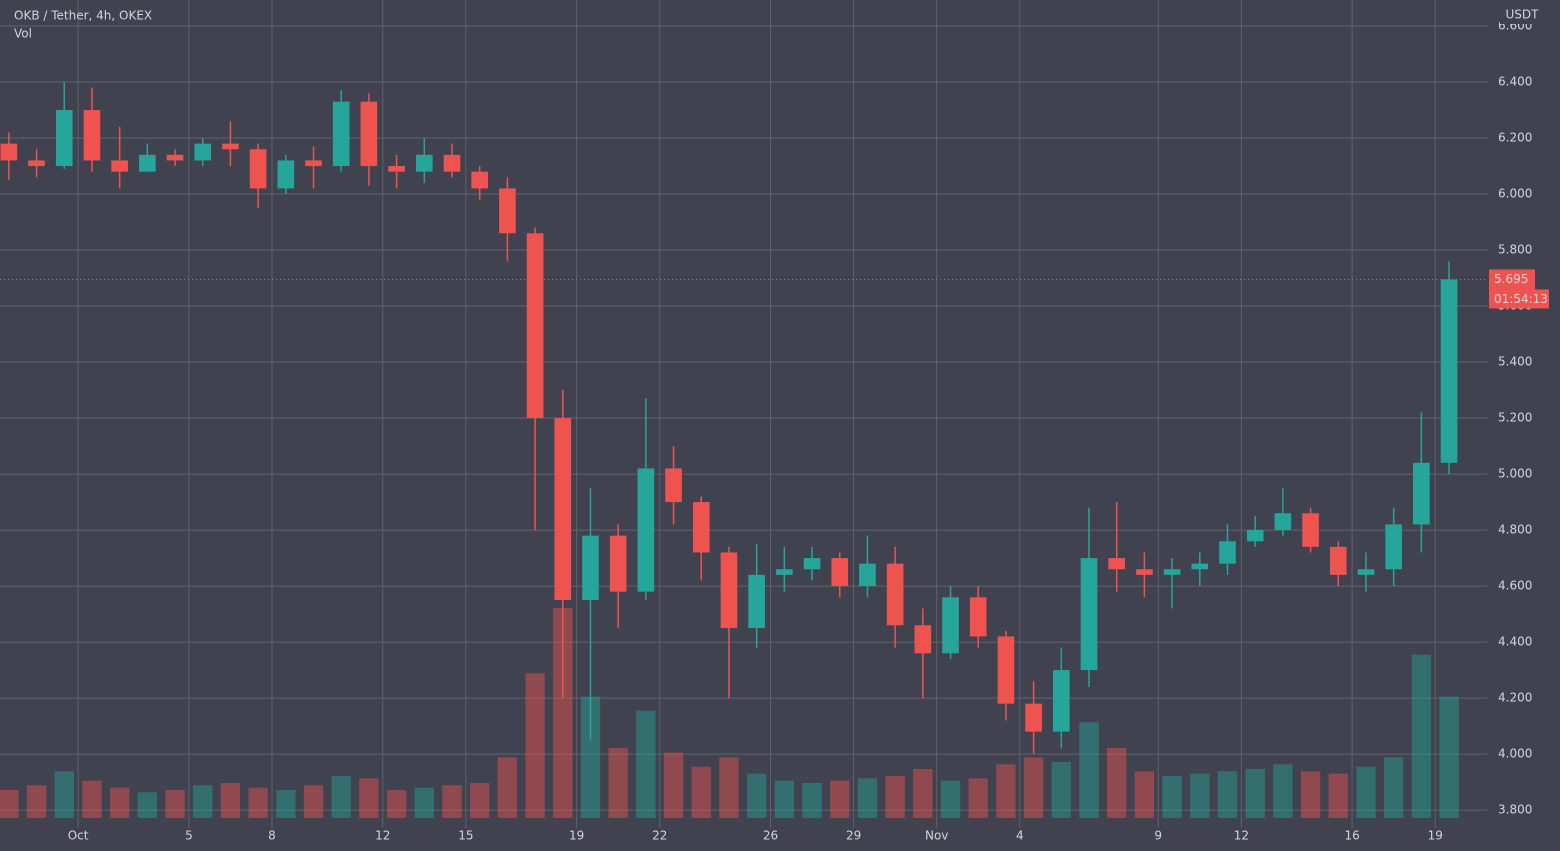 The width and height of the screenshot is (1560, 851). I want to click on currency: USDT, so click(1523, 15).